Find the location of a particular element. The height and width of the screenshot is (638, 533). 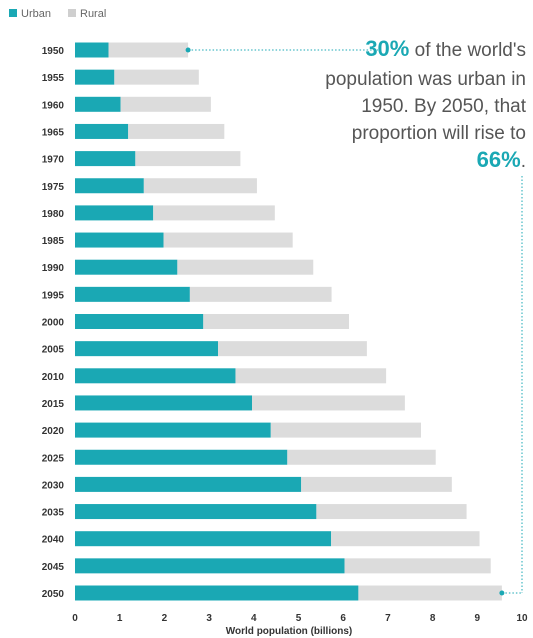

x-tick-label-7: 7 is located at coordinates (388, 618).